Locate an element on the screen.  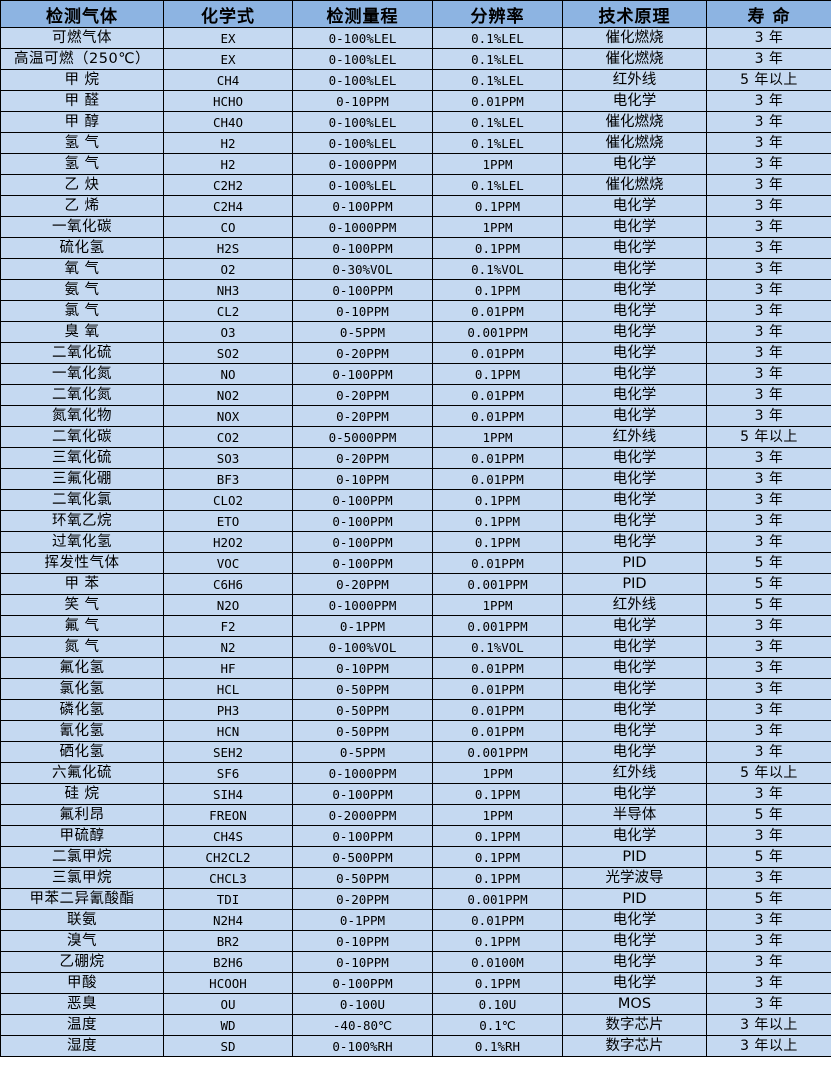
cell-principle: 红外线 is located at coordinates (634, 605).